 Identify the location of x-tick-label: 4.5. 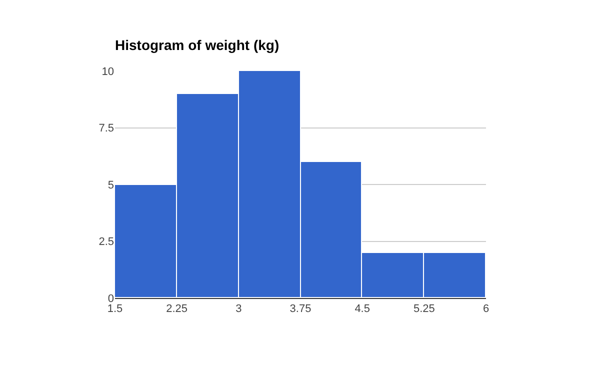
(362, 309).